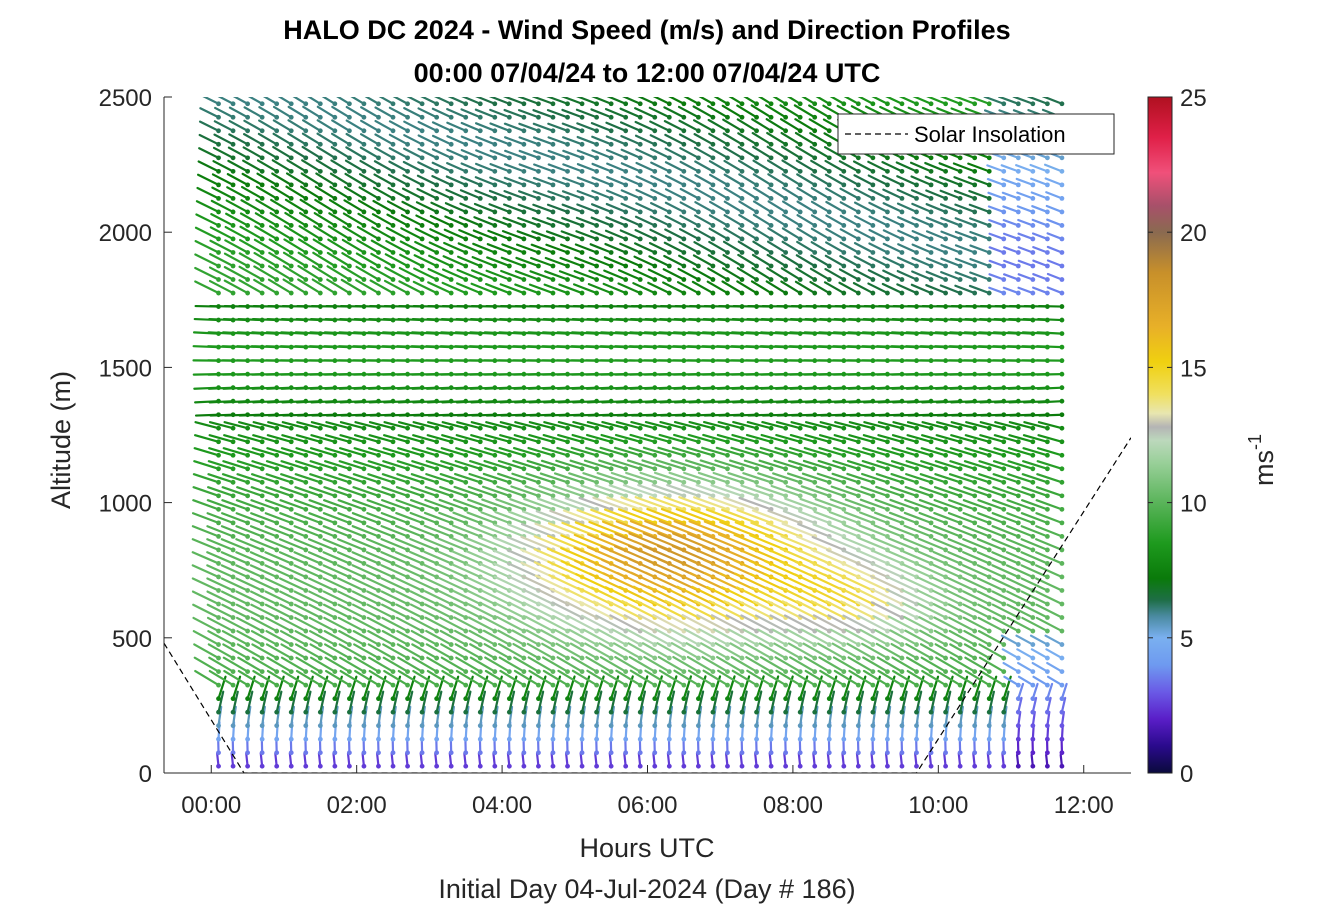 This screenshot has height=911, width=1343. What do you see at coordinates (647, 805) in the screenshot?
I see `x-tick-label: 06:00` at bounding box center [647, 805].